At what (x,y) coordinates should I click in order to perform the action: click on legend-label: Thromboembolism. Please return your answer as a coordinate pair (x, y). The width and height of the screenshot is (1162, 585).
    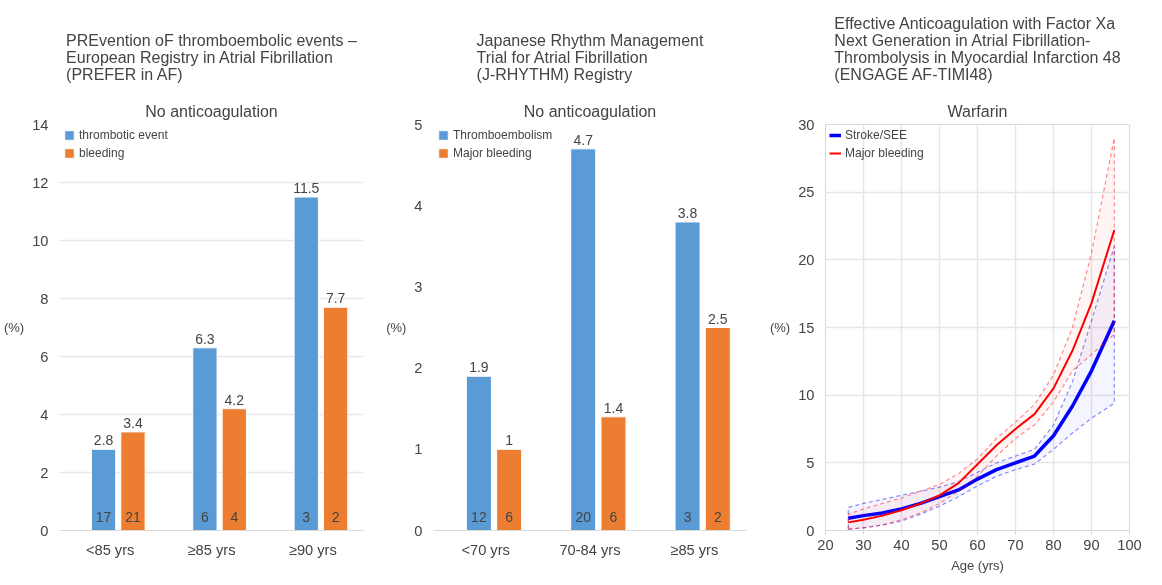
    Looking at the image, I should click on (503, 135).